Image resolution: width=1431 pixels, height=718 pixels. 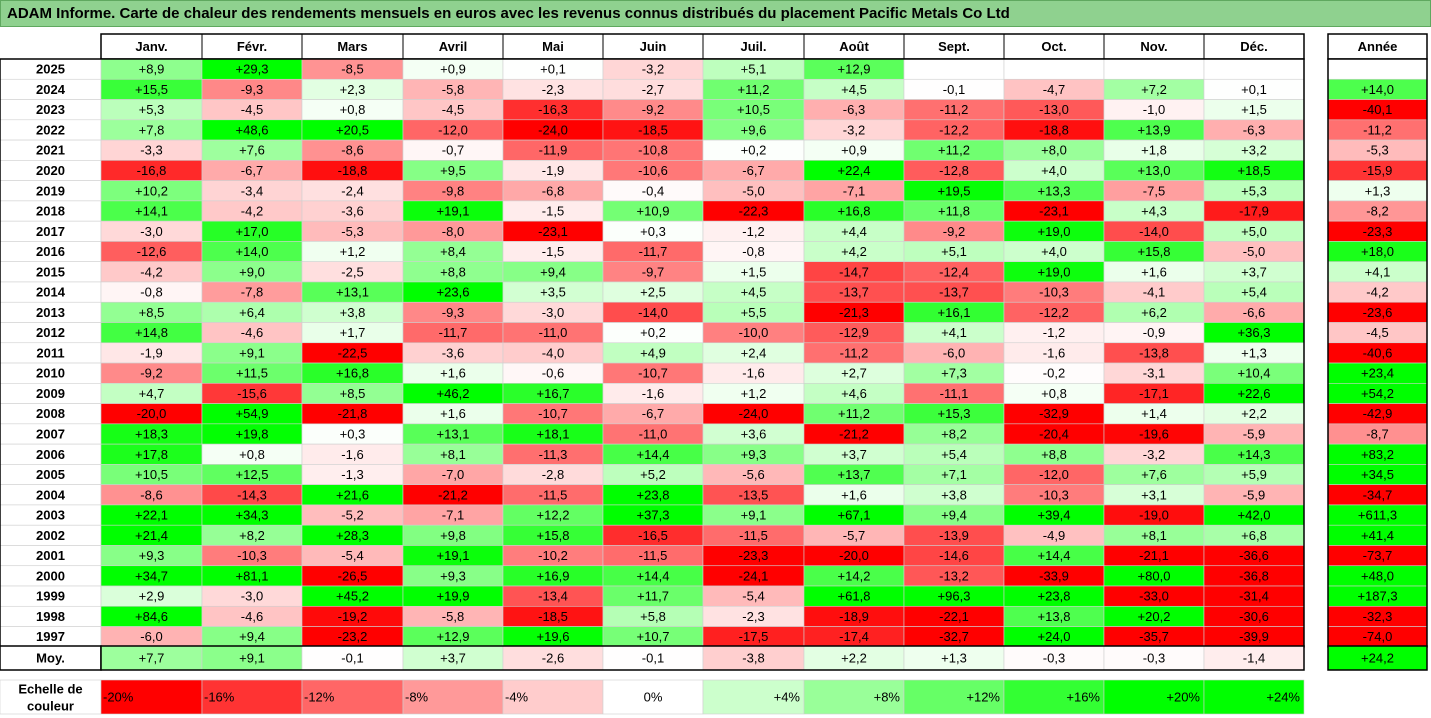 What do you see at coordinates (252, 636) in the screenshot?
I see `cell-value: +9,4` at bounding box center [252, 636].